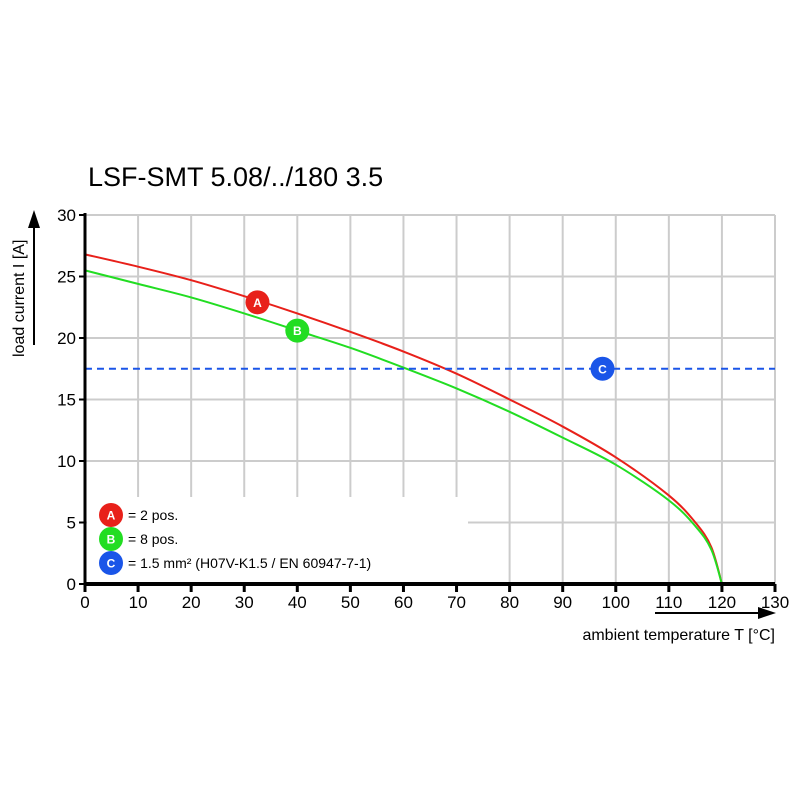 This screenshot has width=800, height=800. I want to click on x-tick-label: 30, so click(244, 602).